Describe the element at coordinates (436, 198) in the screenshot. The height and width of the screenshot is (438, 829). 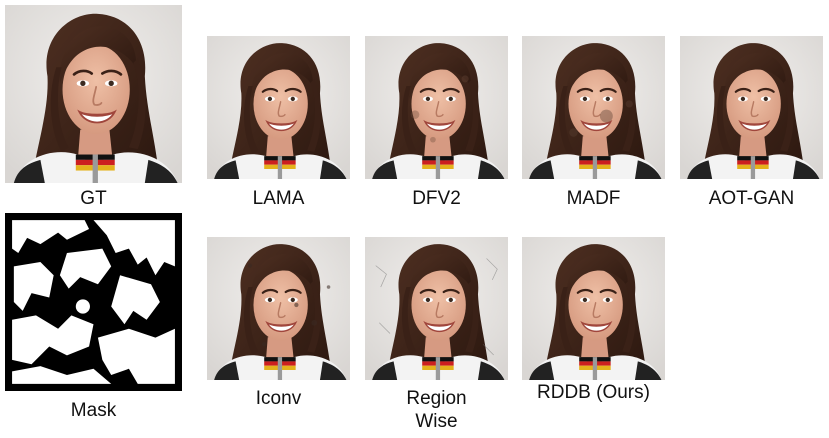
I see `dfv2-caption: DFV2` at that location.